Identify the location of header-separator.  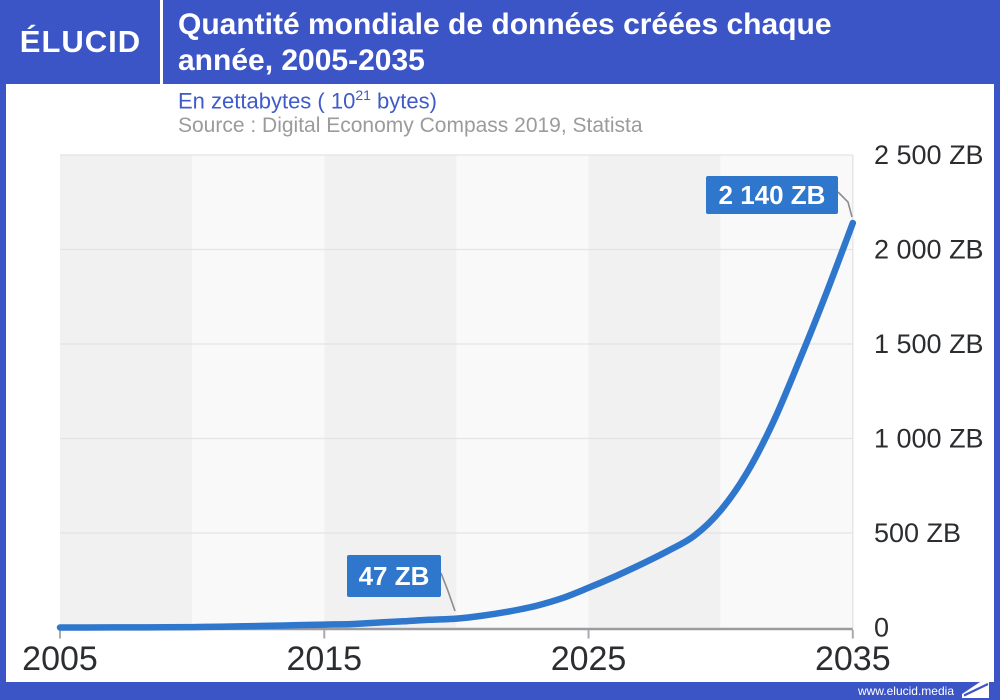
(161, 42).